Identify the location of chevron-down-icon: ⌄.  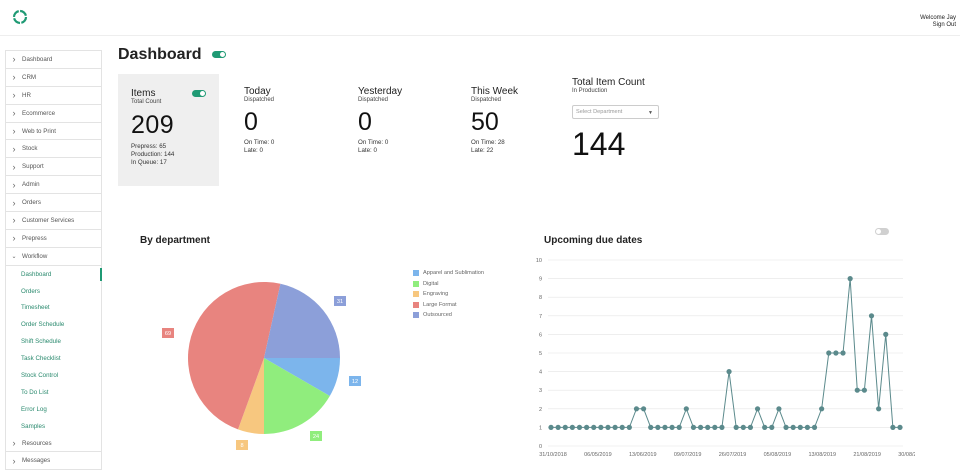
(14, 256).